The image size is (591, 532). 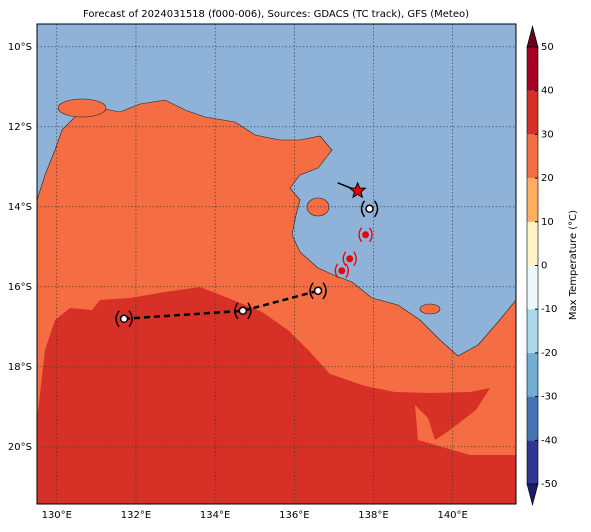 What do you see at coordinates (221, 305) in the screenshot?
I see `track-line` at bounding box center [221, 305].